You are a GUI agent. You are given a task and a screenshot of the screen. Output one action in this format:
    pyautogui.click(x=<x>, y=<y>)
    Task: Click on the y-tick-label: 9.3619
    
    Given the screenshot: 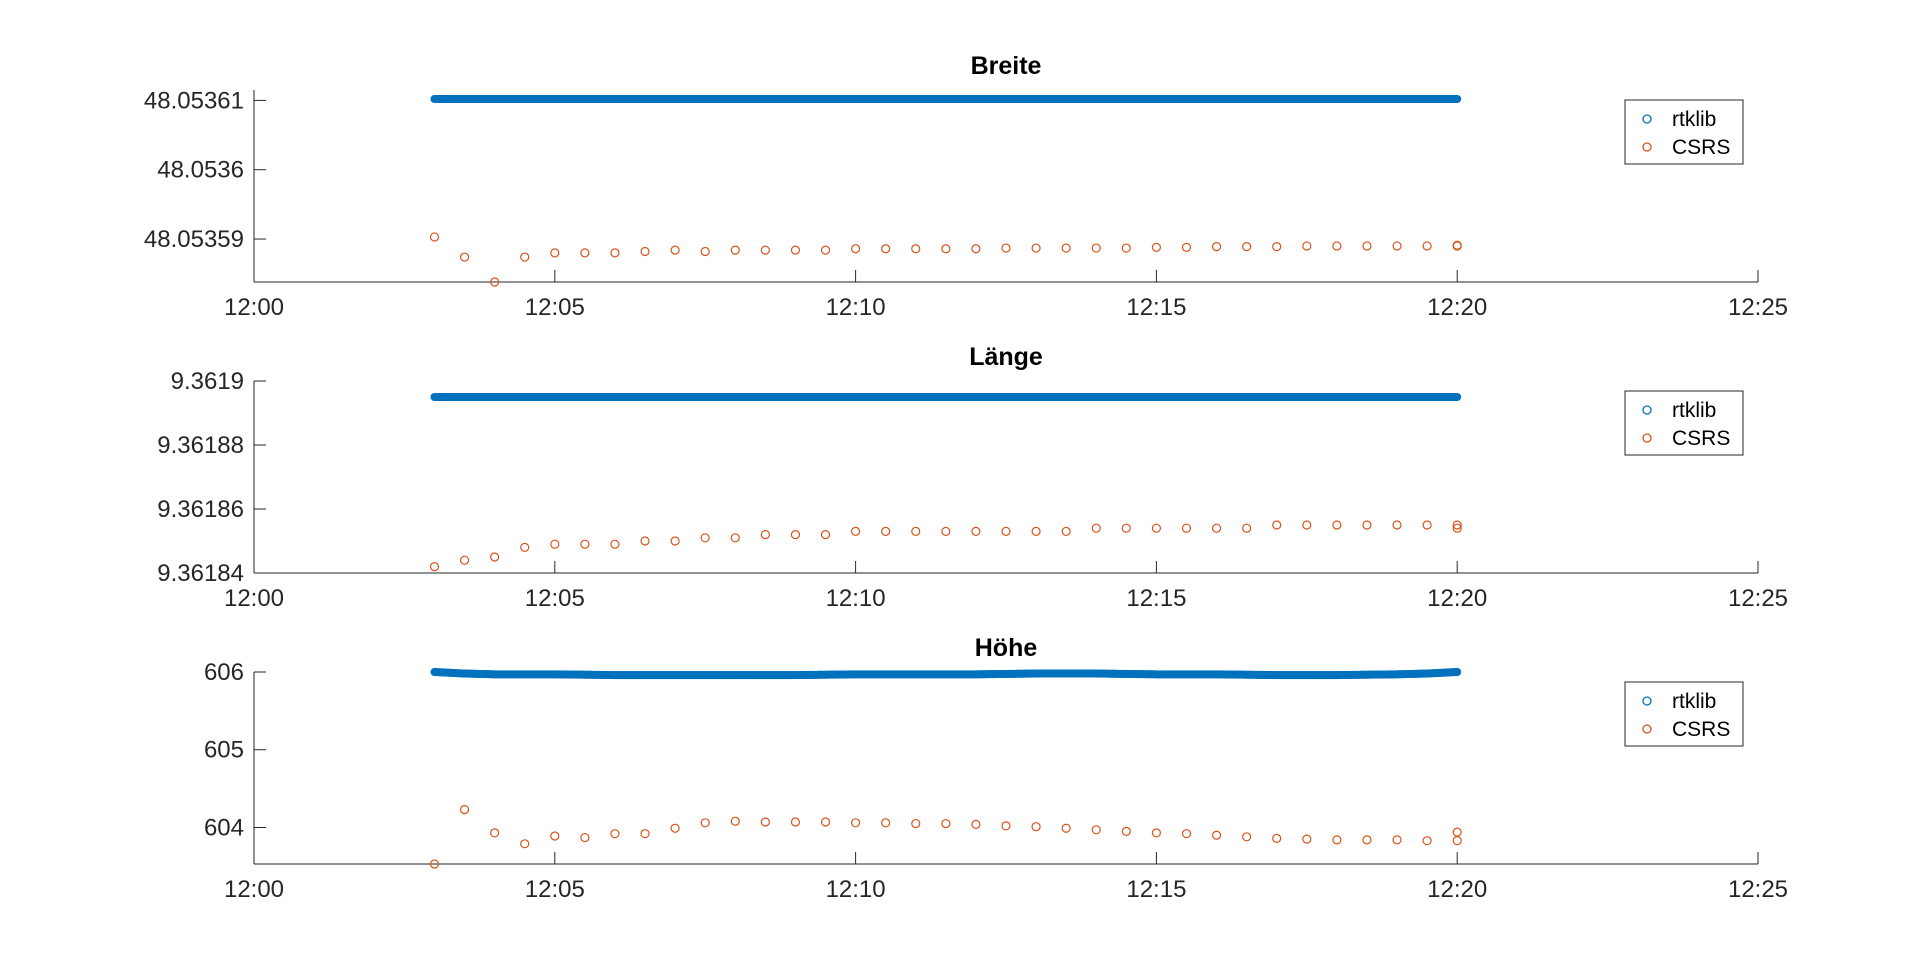 What is the action you would take?
    pyautogui.click(x=207, y=381)
    